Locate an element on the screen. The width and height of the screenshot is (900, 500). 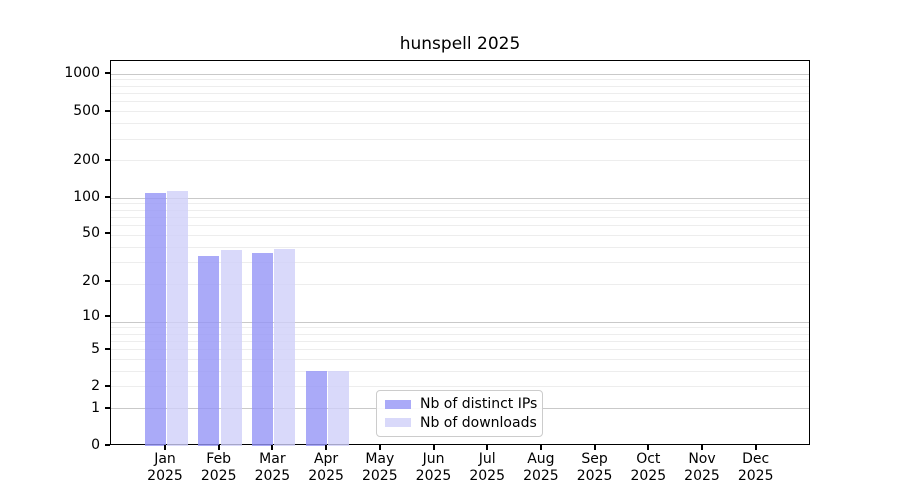
x-tick-label-mar: Mar 2025 is located at coordinates (272, 467).